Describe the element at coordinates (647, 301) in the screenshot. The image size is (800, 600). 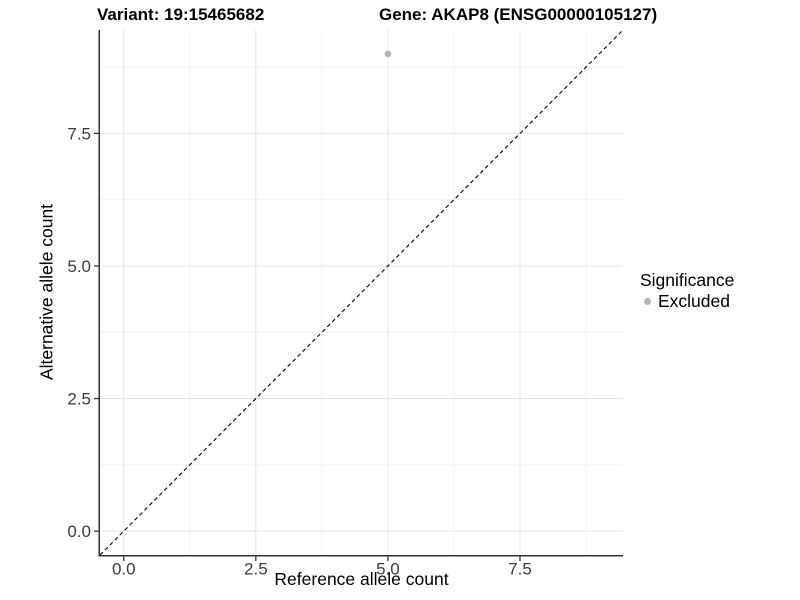
I see `excluded-marker-dot-icon` at that location.